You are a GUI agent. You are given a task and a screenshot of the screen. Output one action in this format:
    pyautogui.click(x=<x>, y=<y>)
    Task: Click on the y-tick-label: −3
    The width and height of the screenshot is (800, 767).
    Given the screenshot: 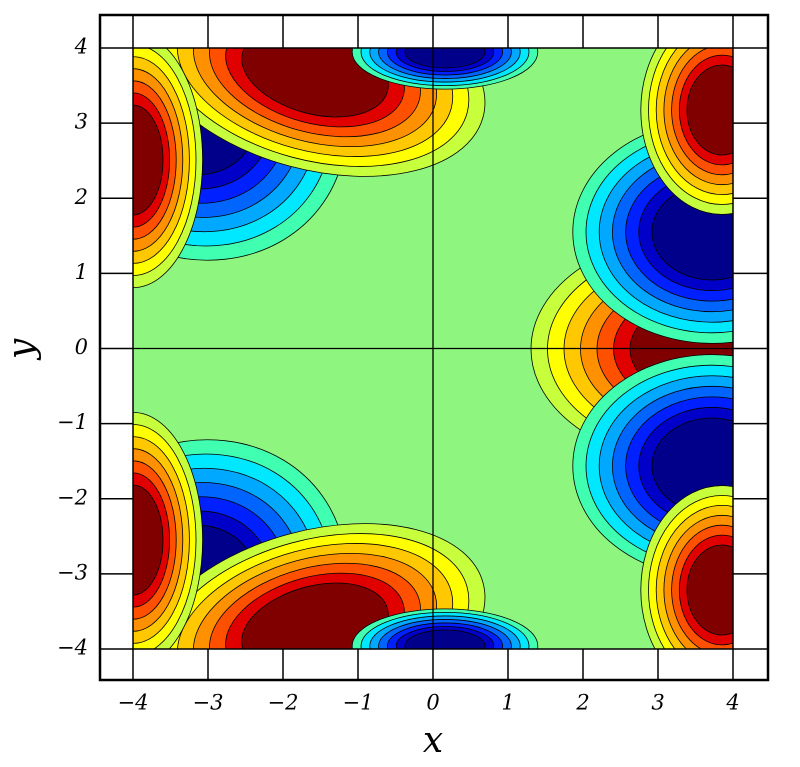 What is the action you would take?
    pyautogui.click(x=72, y=572)
    